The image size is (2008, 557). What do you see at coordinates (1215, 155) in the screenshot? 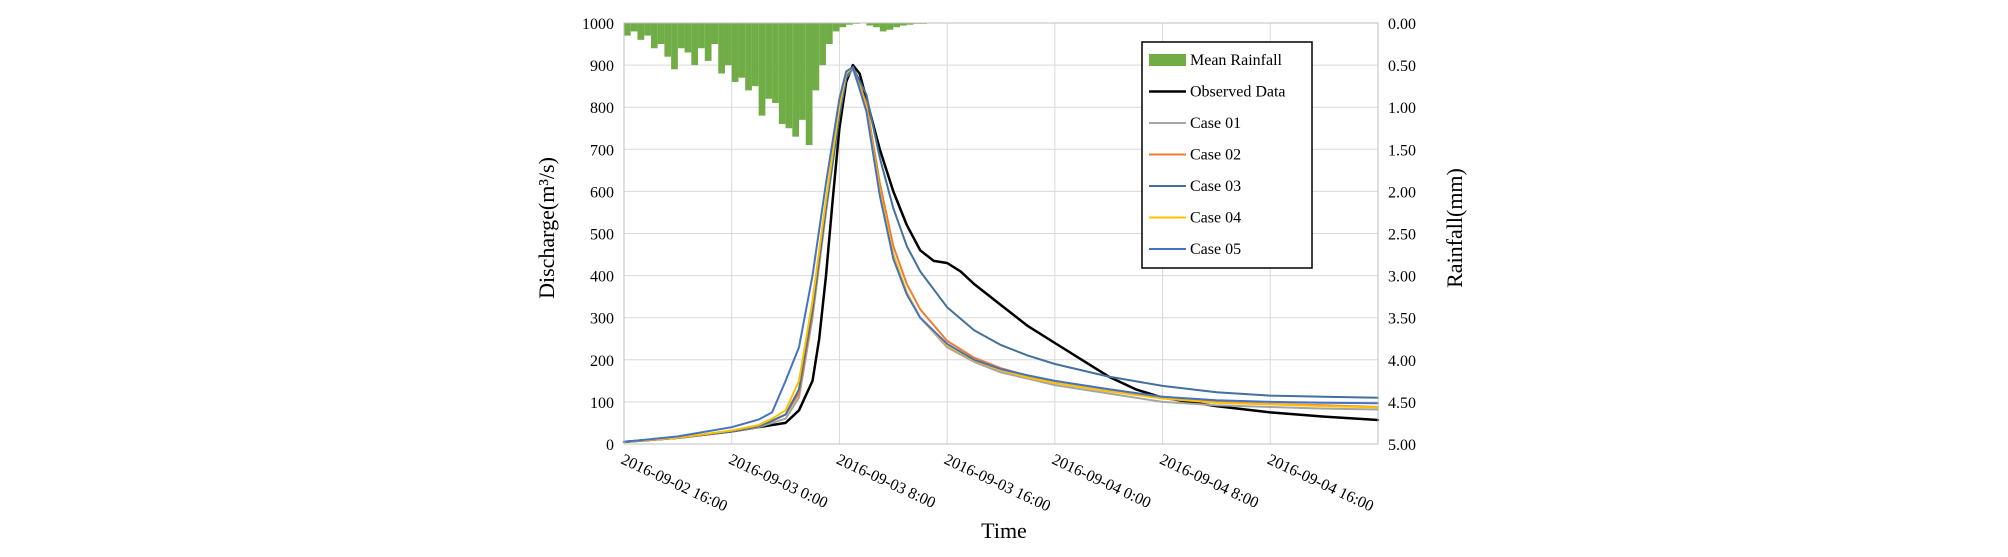
I see `legend-label: Case 02` at bounding box center [1215, 155].